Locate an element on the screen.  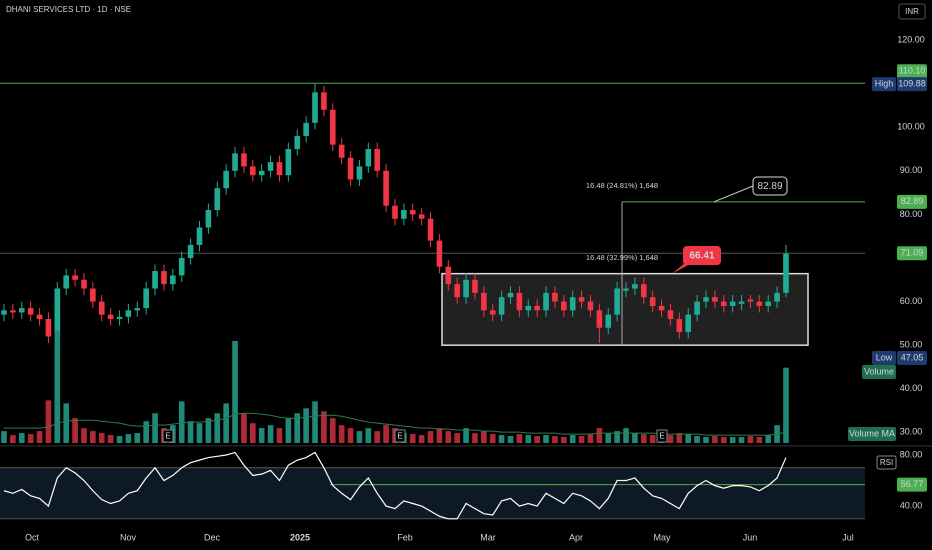
currency-box is located at coordinates (912, 11).